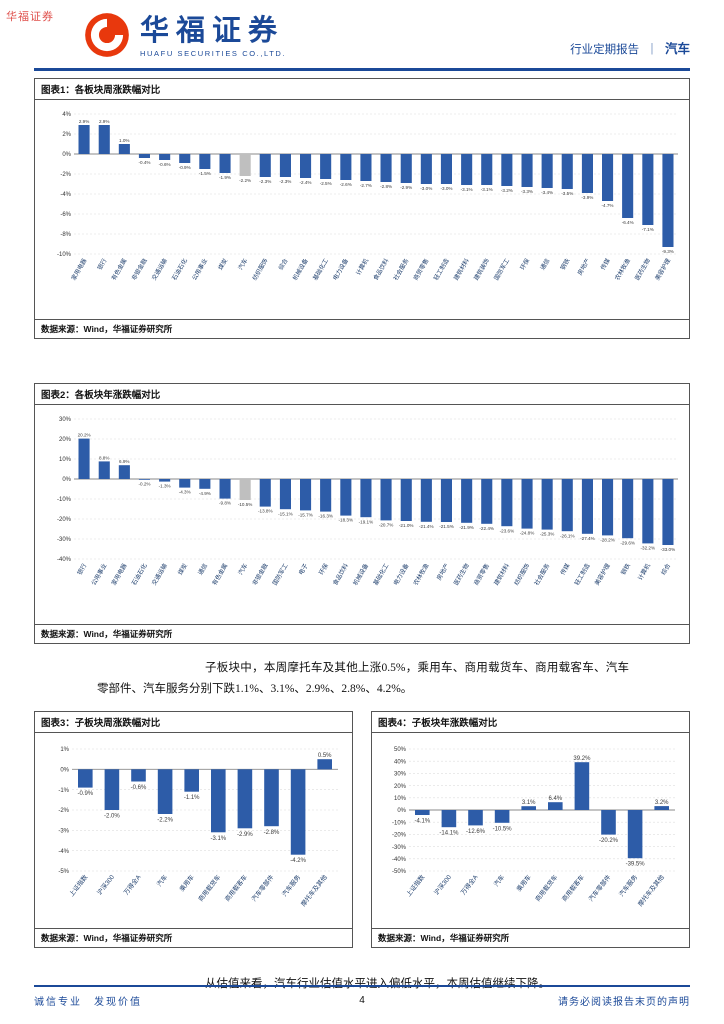 This screenshot has width=724, height=1024. I want to click on svg-text: -9.3%, so click(668, 251).